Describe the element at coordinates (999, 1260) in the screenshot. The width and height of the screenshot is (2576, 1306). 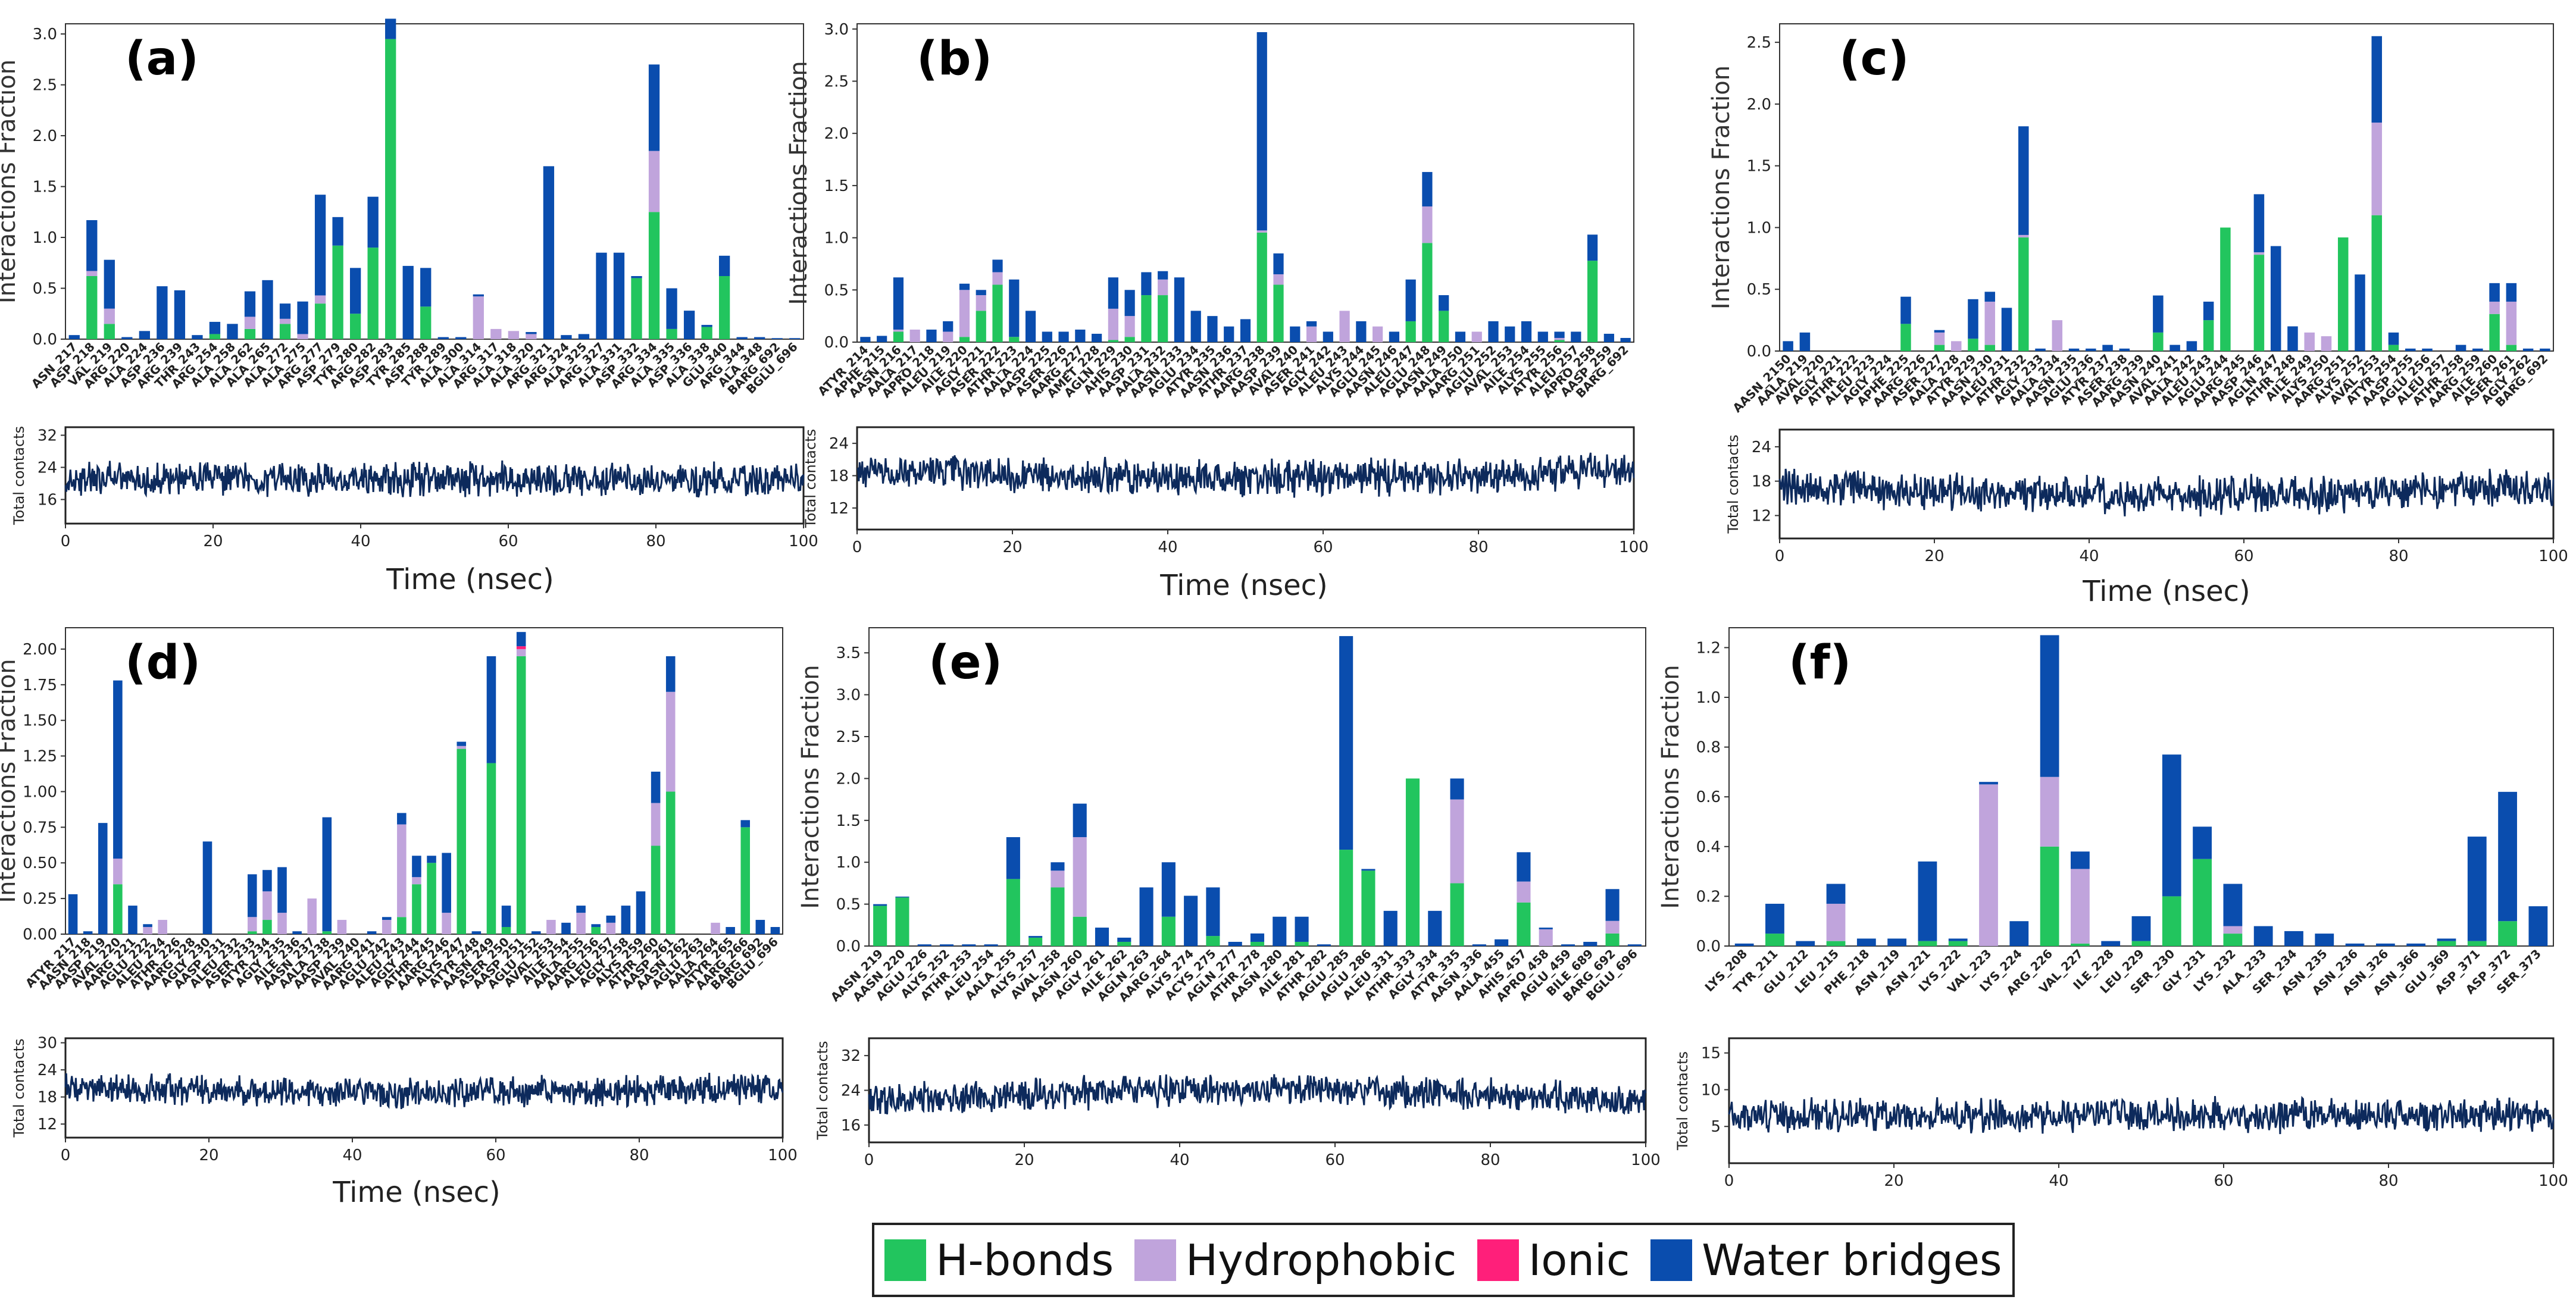
I see `legend-item-hbonds: H-bonds` at that location.